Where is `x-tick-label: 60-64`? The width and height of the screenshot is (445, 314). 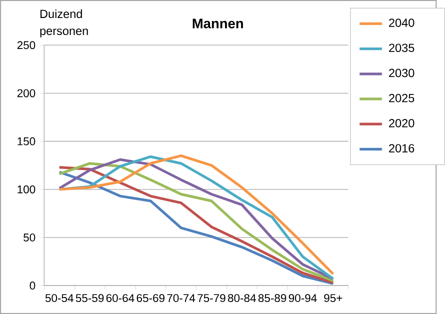
x-tick-label: 60-64 is located at coordinates (120, 298).